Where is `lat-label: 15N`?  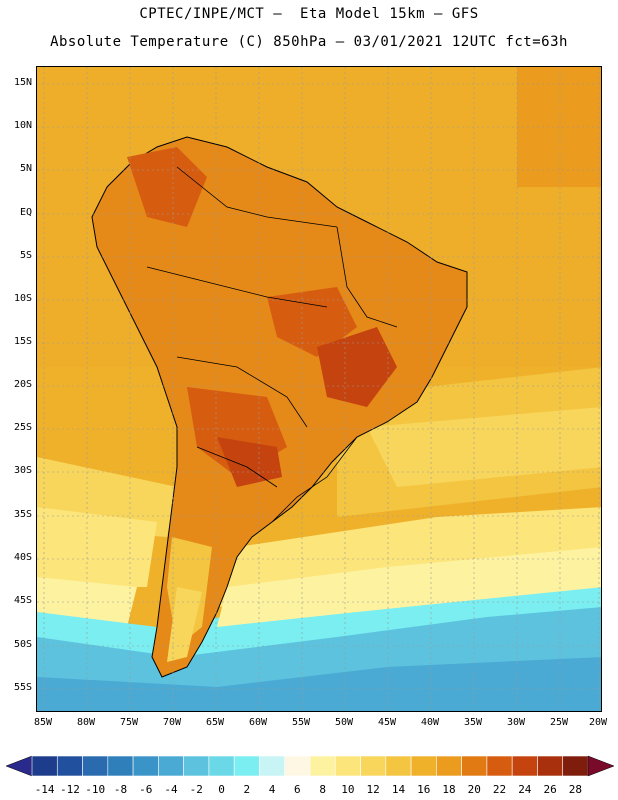
lat-label: 15N is located at coordinates (22, 82).